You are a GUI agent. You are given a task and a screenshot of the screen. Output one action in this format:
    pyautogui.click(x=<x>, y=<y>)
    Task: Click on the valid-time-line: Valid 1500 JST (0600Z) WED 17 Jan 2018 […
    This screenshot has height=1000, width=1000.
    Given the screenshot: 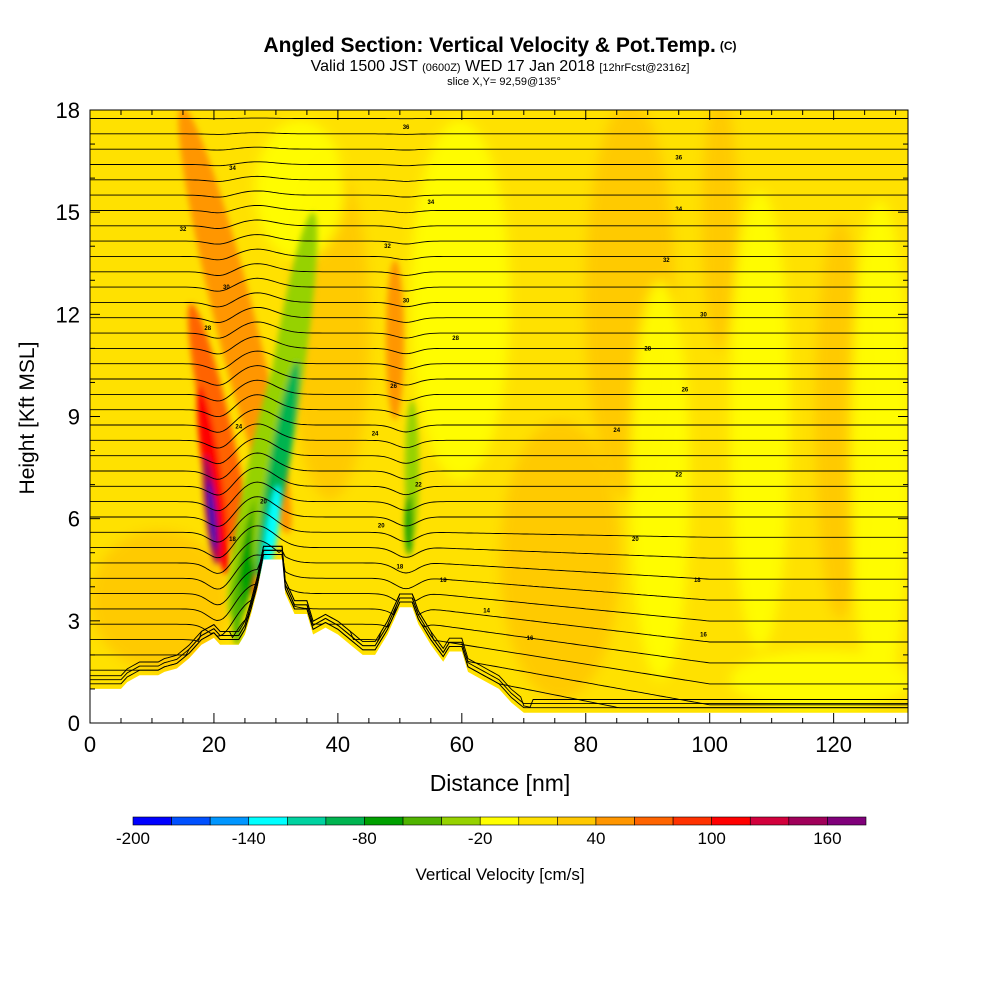 What is the action you would take?
    pyautogui.click(x=500, y=67)
    